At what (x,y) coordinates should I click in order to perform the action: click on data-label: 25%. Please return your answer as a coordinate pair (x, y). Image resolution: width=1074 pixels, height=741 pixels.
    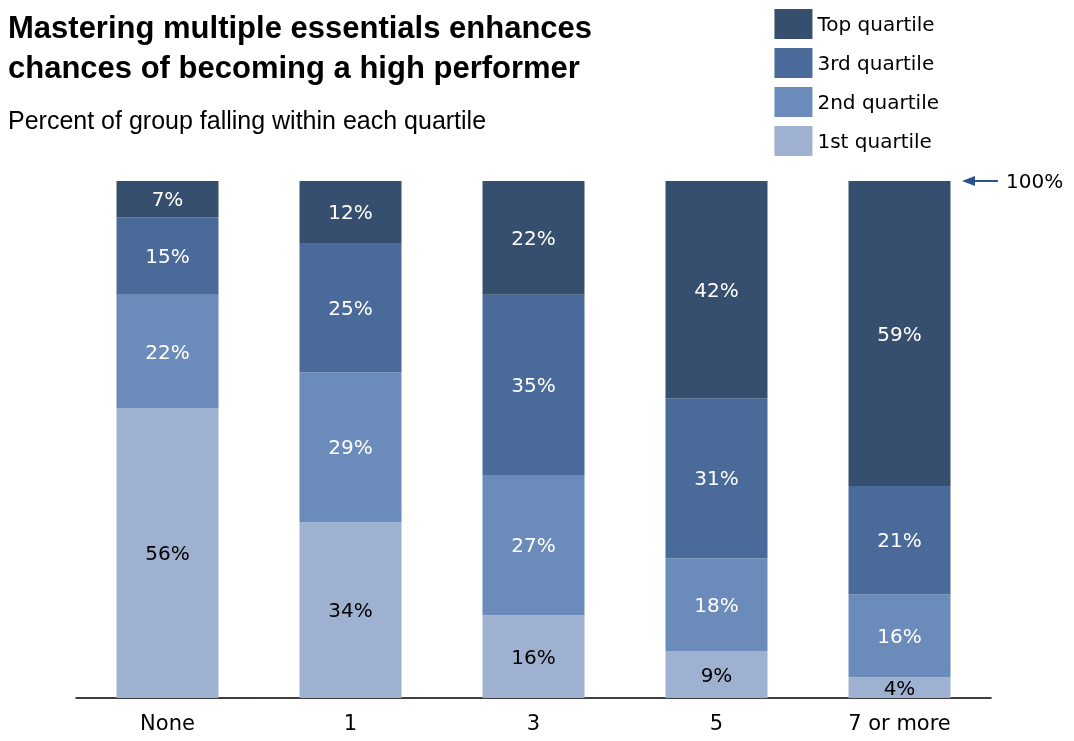
    Looking at the image, I should click on (350, 307).